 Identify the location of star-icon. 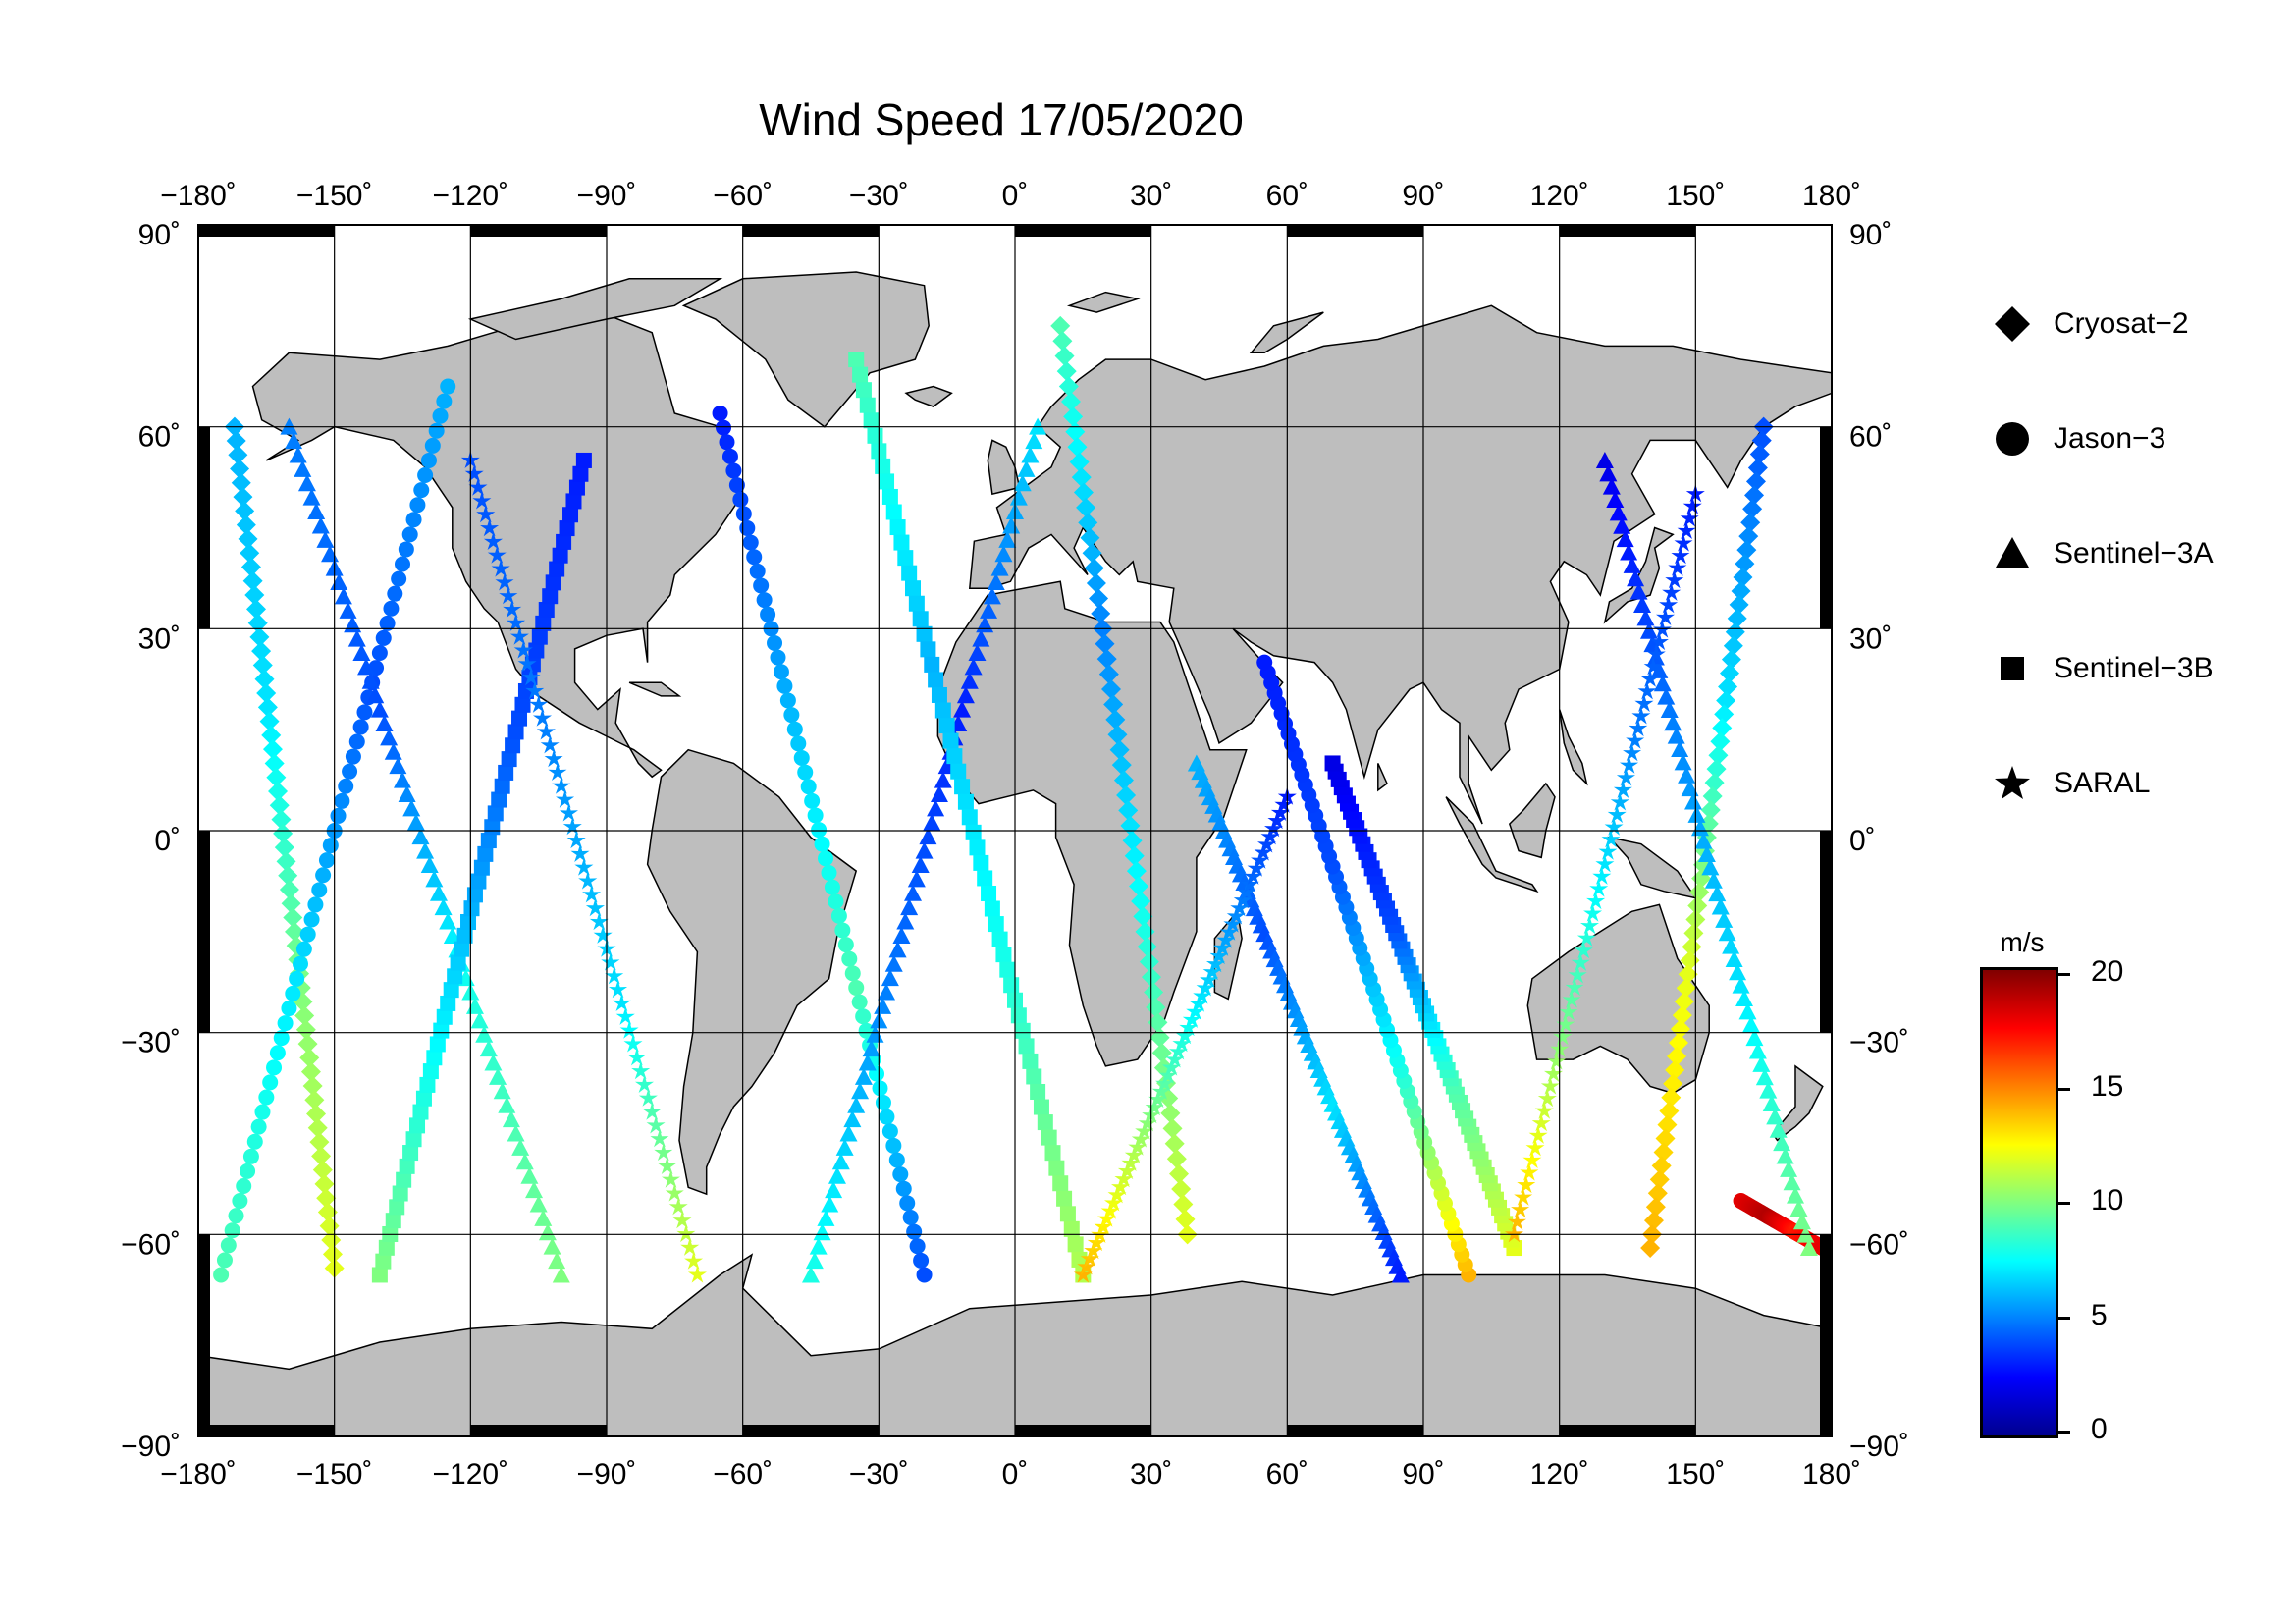
(2012, 783).